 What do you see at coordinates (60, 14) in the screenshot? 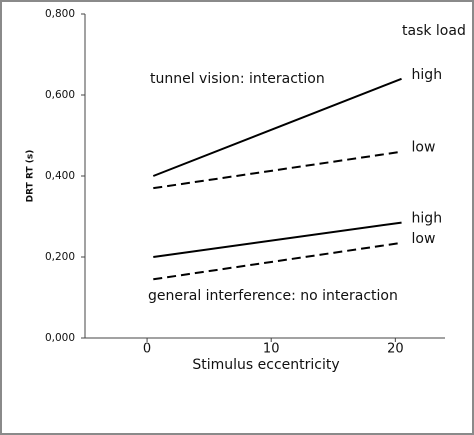
I see `y-tick-label: 0,800` at bounding box center [60, 14].